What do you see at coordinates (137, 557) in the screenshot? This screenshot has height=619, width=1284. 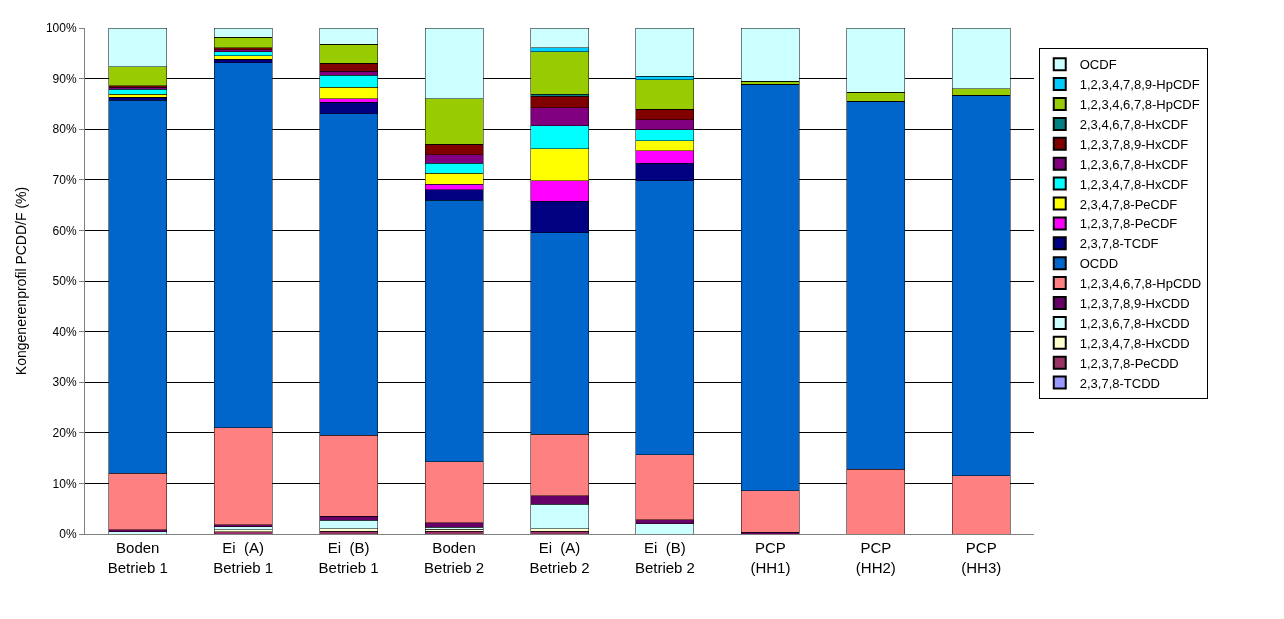 I see `x-tick-label: Boden Betrieb 1` at bounding box center [137, 557].